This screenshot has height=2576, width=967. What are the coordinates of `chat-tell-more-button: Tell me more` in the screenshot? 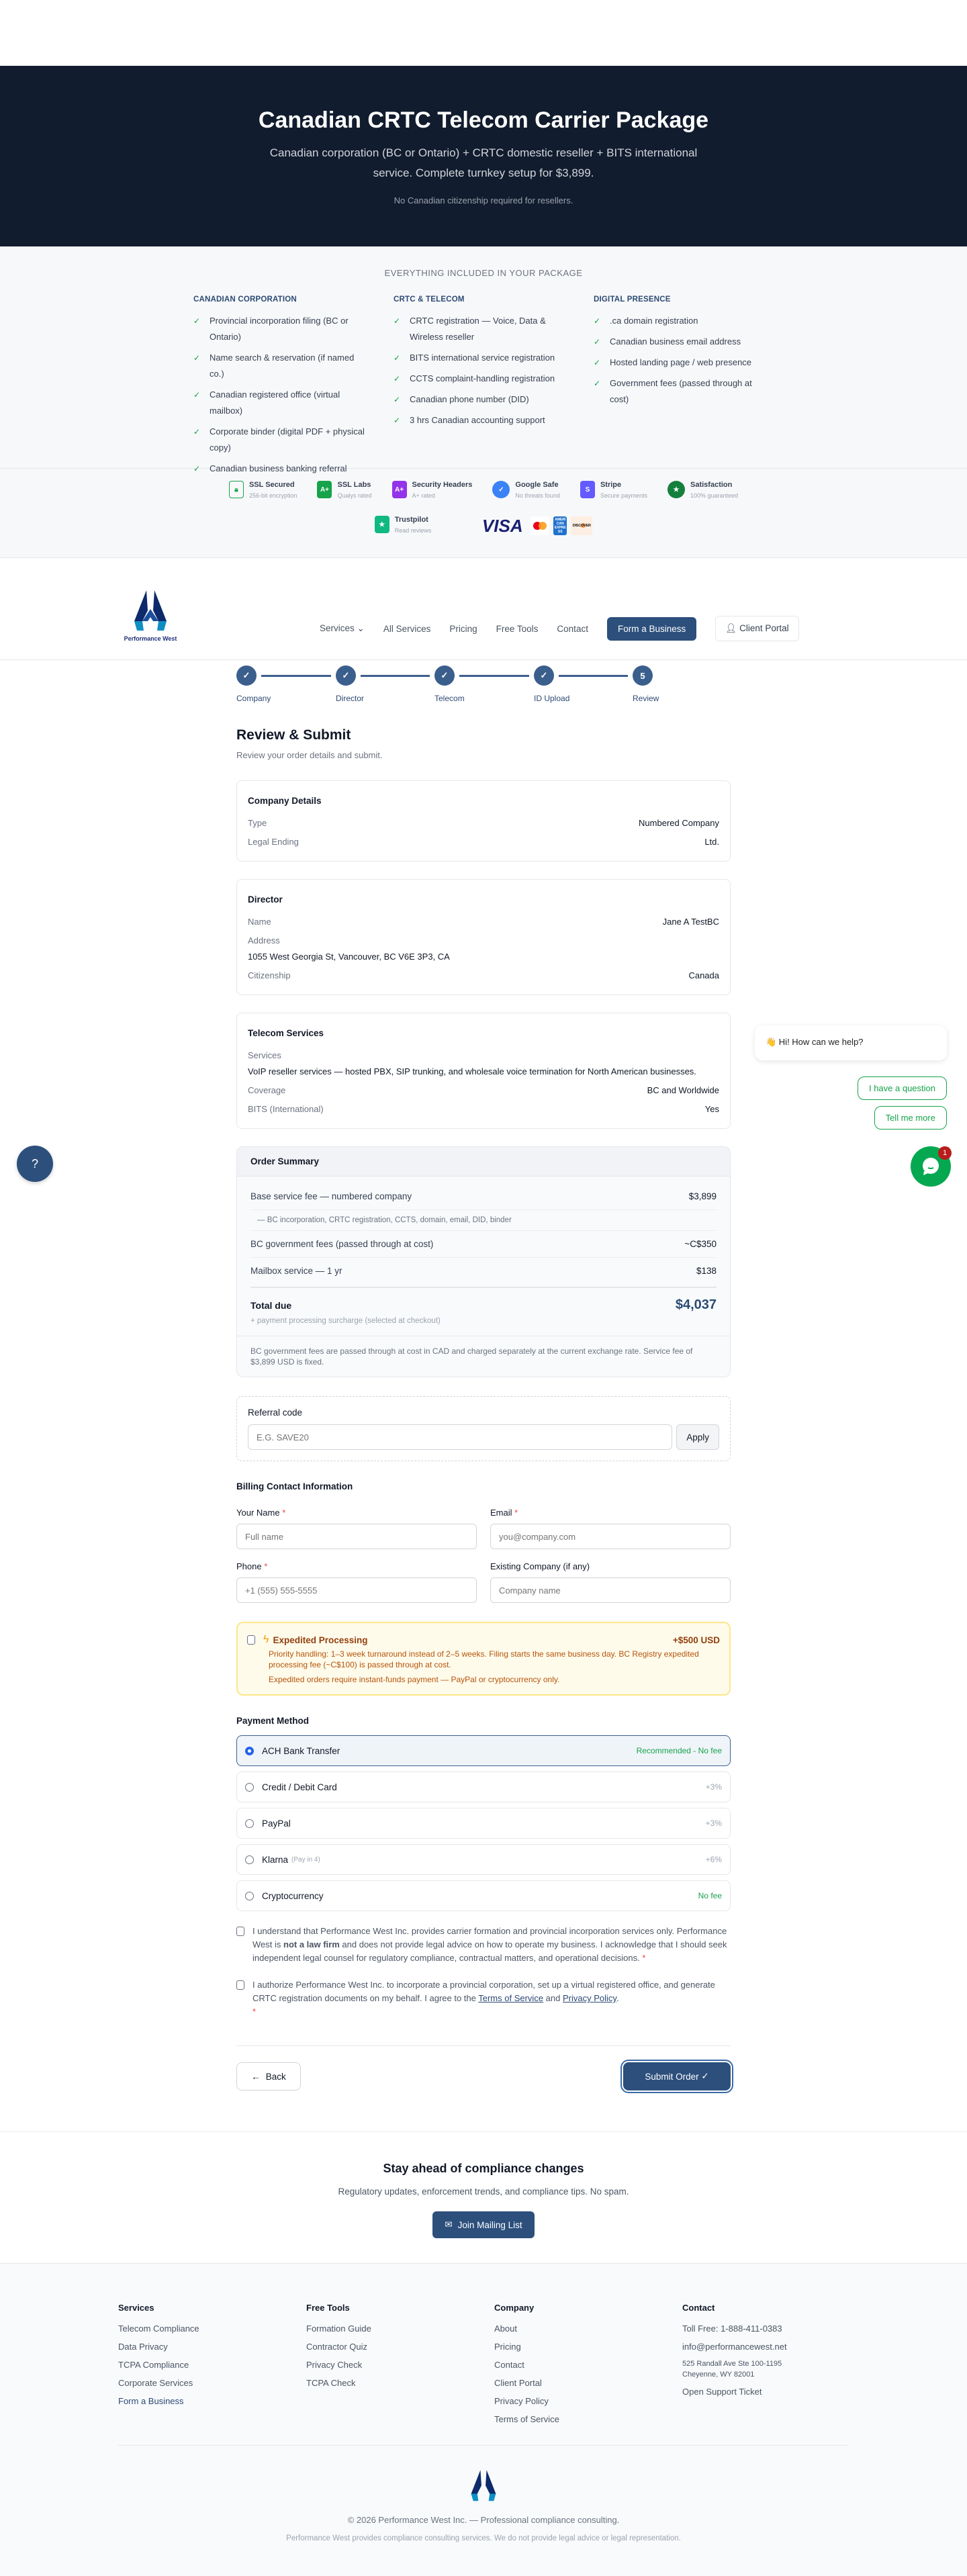 It's located at (910, 1118).